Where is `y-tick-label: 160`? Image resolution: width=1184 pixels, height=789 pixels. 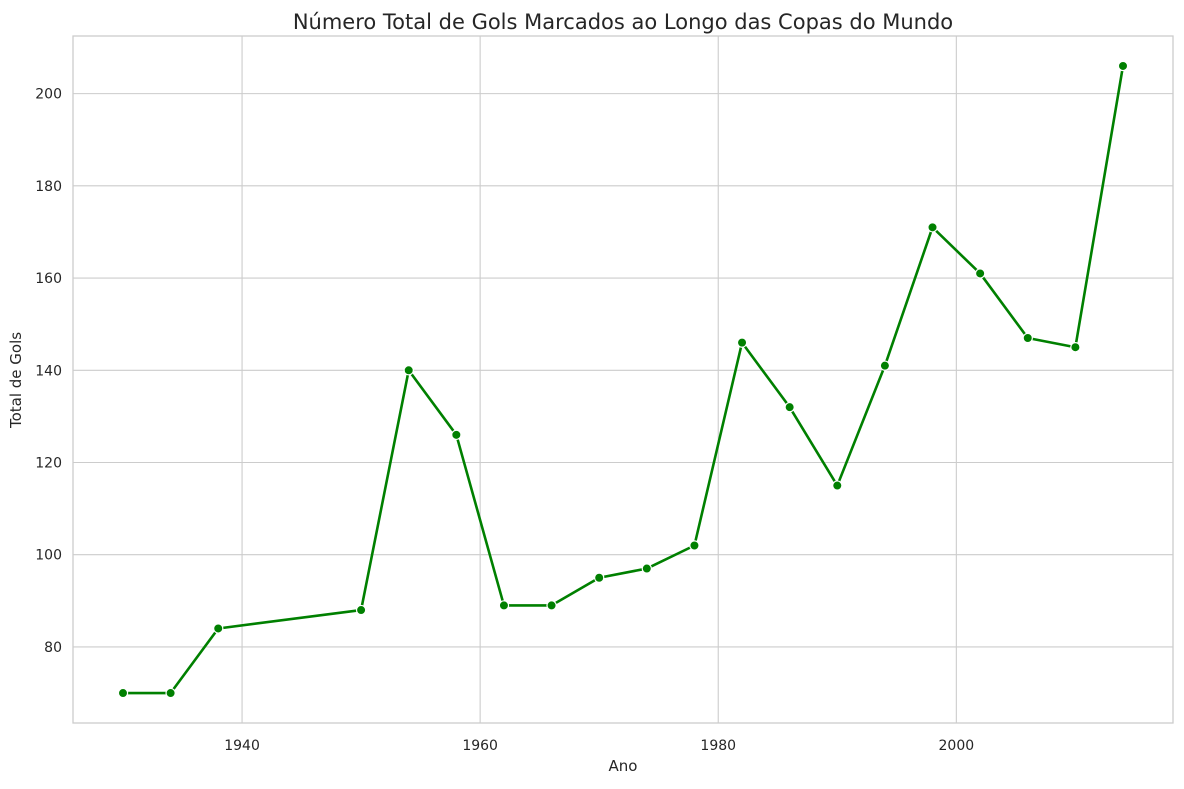
y-tick-label: 160 is located at coordinates (48, 279).